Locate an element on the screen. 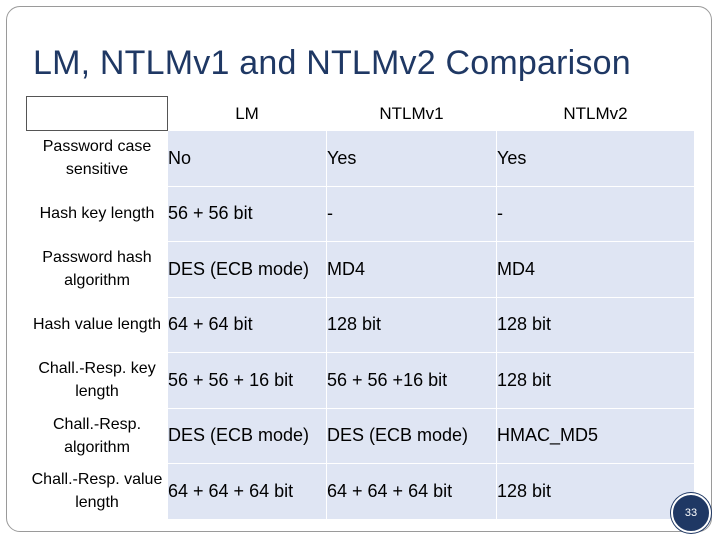 Image resolution: width=720 pixels, height=540 pixels. cell-ntlmv1: - is located at coordinates (411, 213).